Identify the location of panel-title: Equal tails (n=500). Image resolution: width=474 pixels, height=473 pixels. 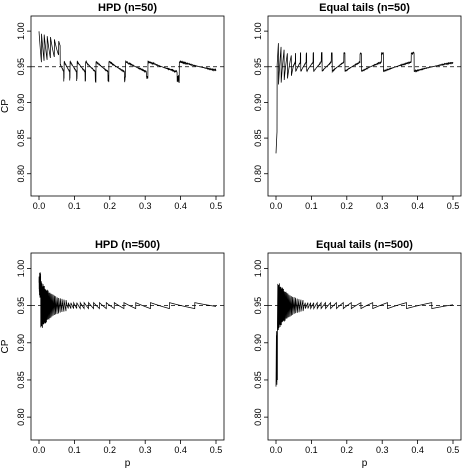
(364, 245).